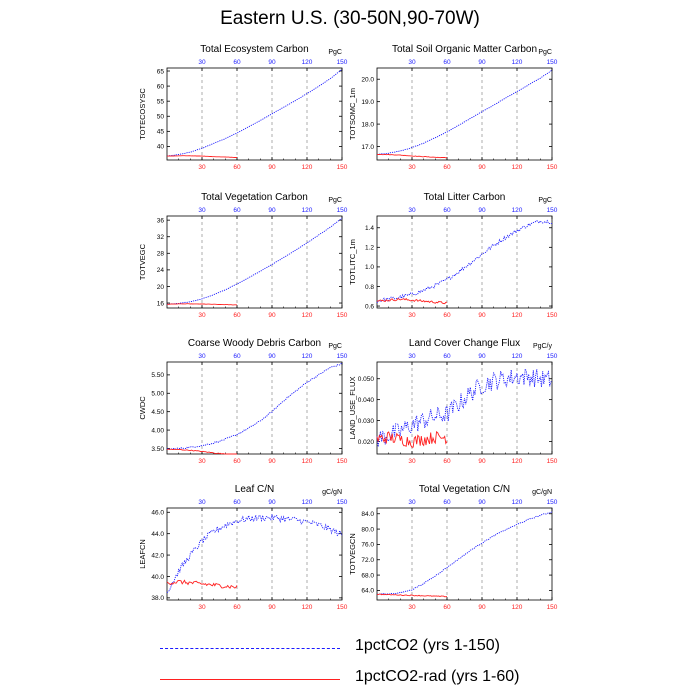 This screenshot has height=700, width=700. Describe the element at coordinates (369, 306) in the screenshot. I see `y-tick-label: 0.6` at that location.